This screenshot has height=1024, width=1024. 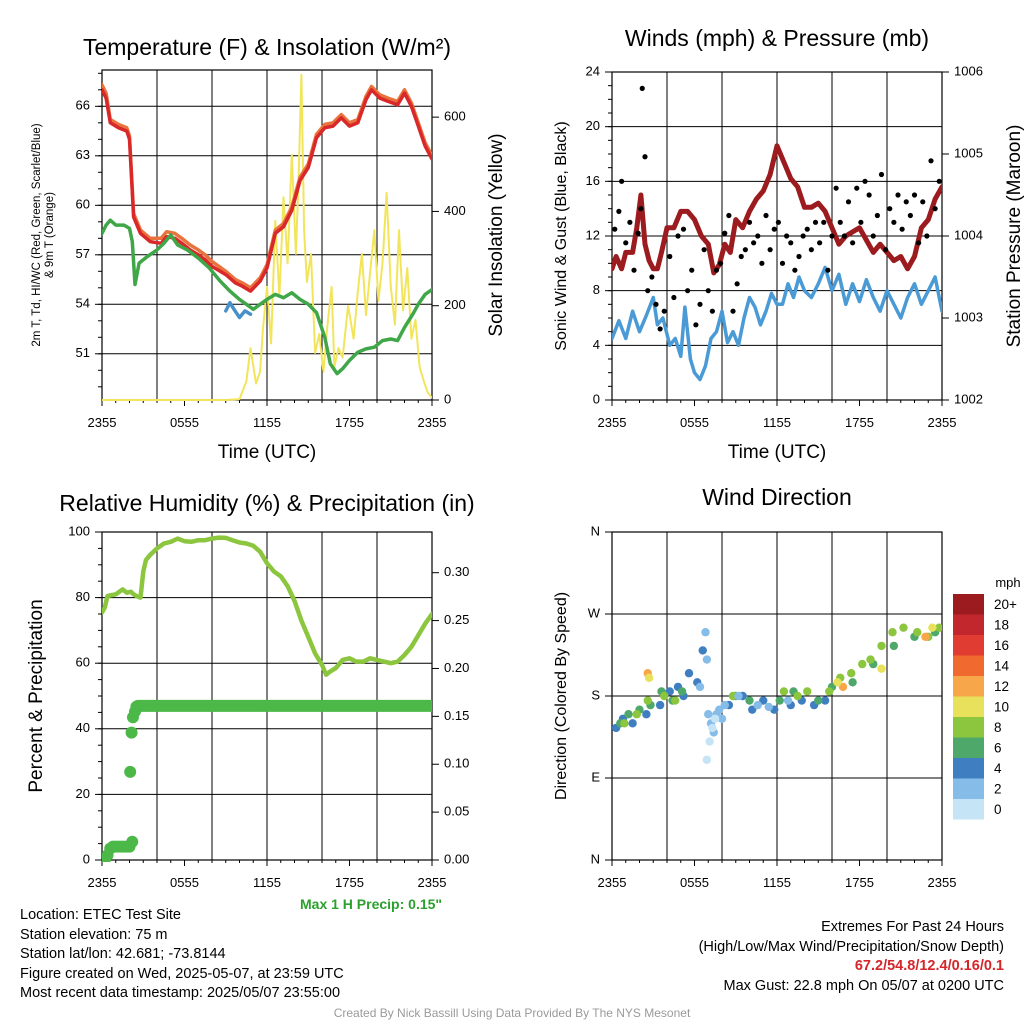 What do you see at coordinates (1014, 236) in the screenshot?
I see `y-right-axis-label: Station Pressure (Maroon)` at bounding box center [1014, 236].